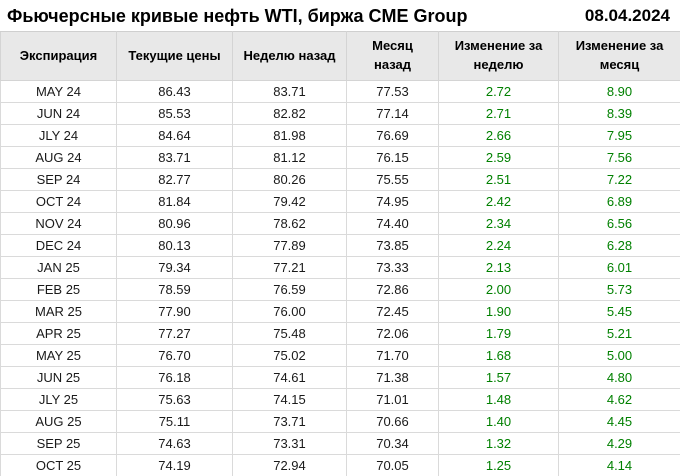 The image size is (680, 476). Describe the element at coordinates (289, 157) in the screenshot. I see `value-cell: 81.12` at that location.